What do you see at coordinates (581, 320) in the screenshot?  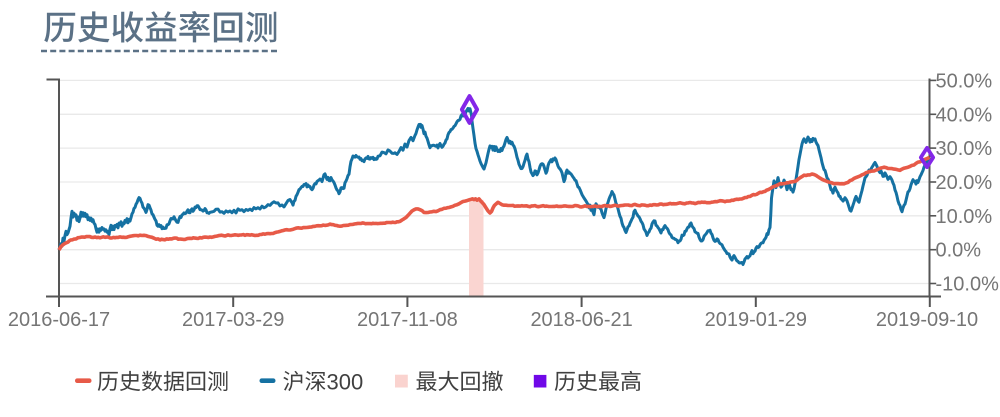 I see `svg-text: 2018-06-21` at bounding box center [581, 320].